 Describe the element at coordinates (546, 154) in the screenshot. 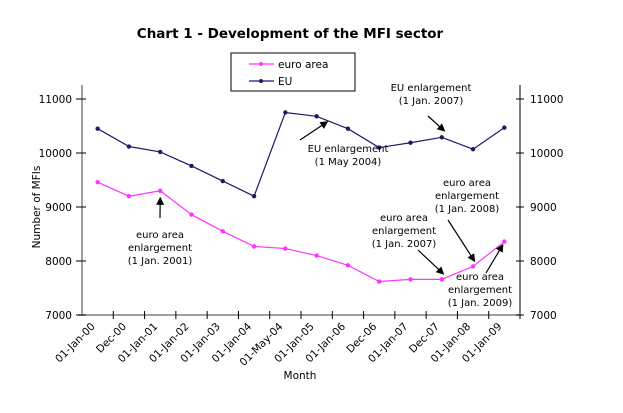

I see `y-tick-label-right: 10000` at that location.